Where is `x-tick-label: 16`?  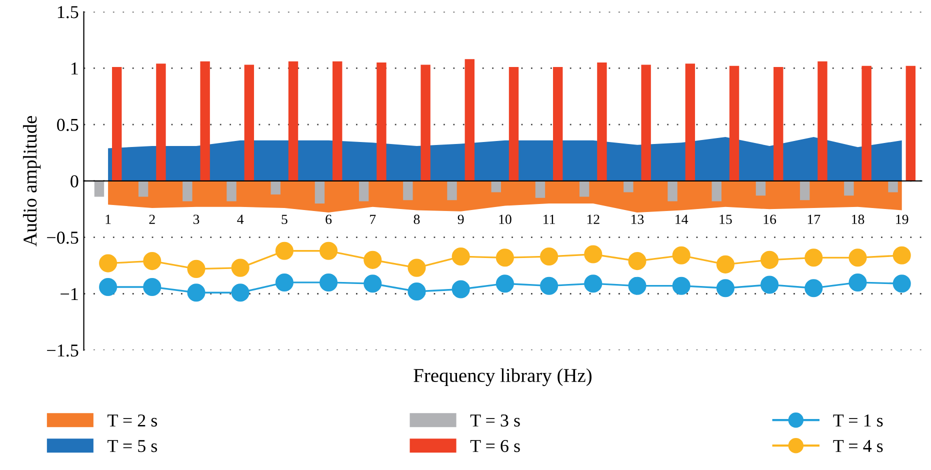
x-tick-label: 16 is located at coordinates (770, 219).